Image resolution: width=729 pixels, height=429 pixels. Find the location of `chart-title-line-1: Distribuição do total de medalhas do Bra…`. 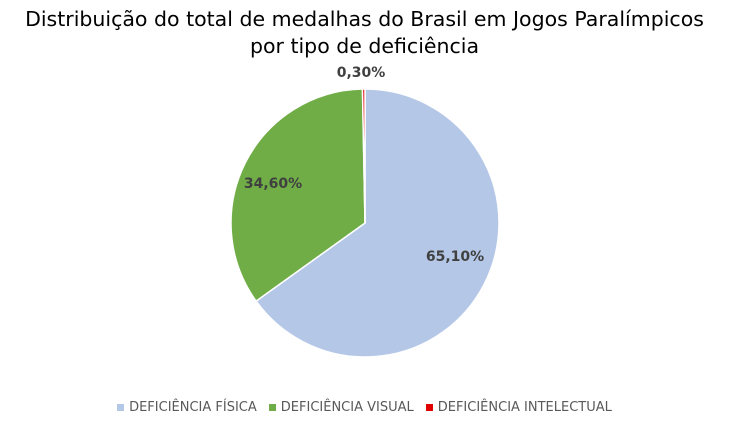

chart-title-line-1: Distribuição do total de medalhas do Bra… is located at coordinates (364, 19).